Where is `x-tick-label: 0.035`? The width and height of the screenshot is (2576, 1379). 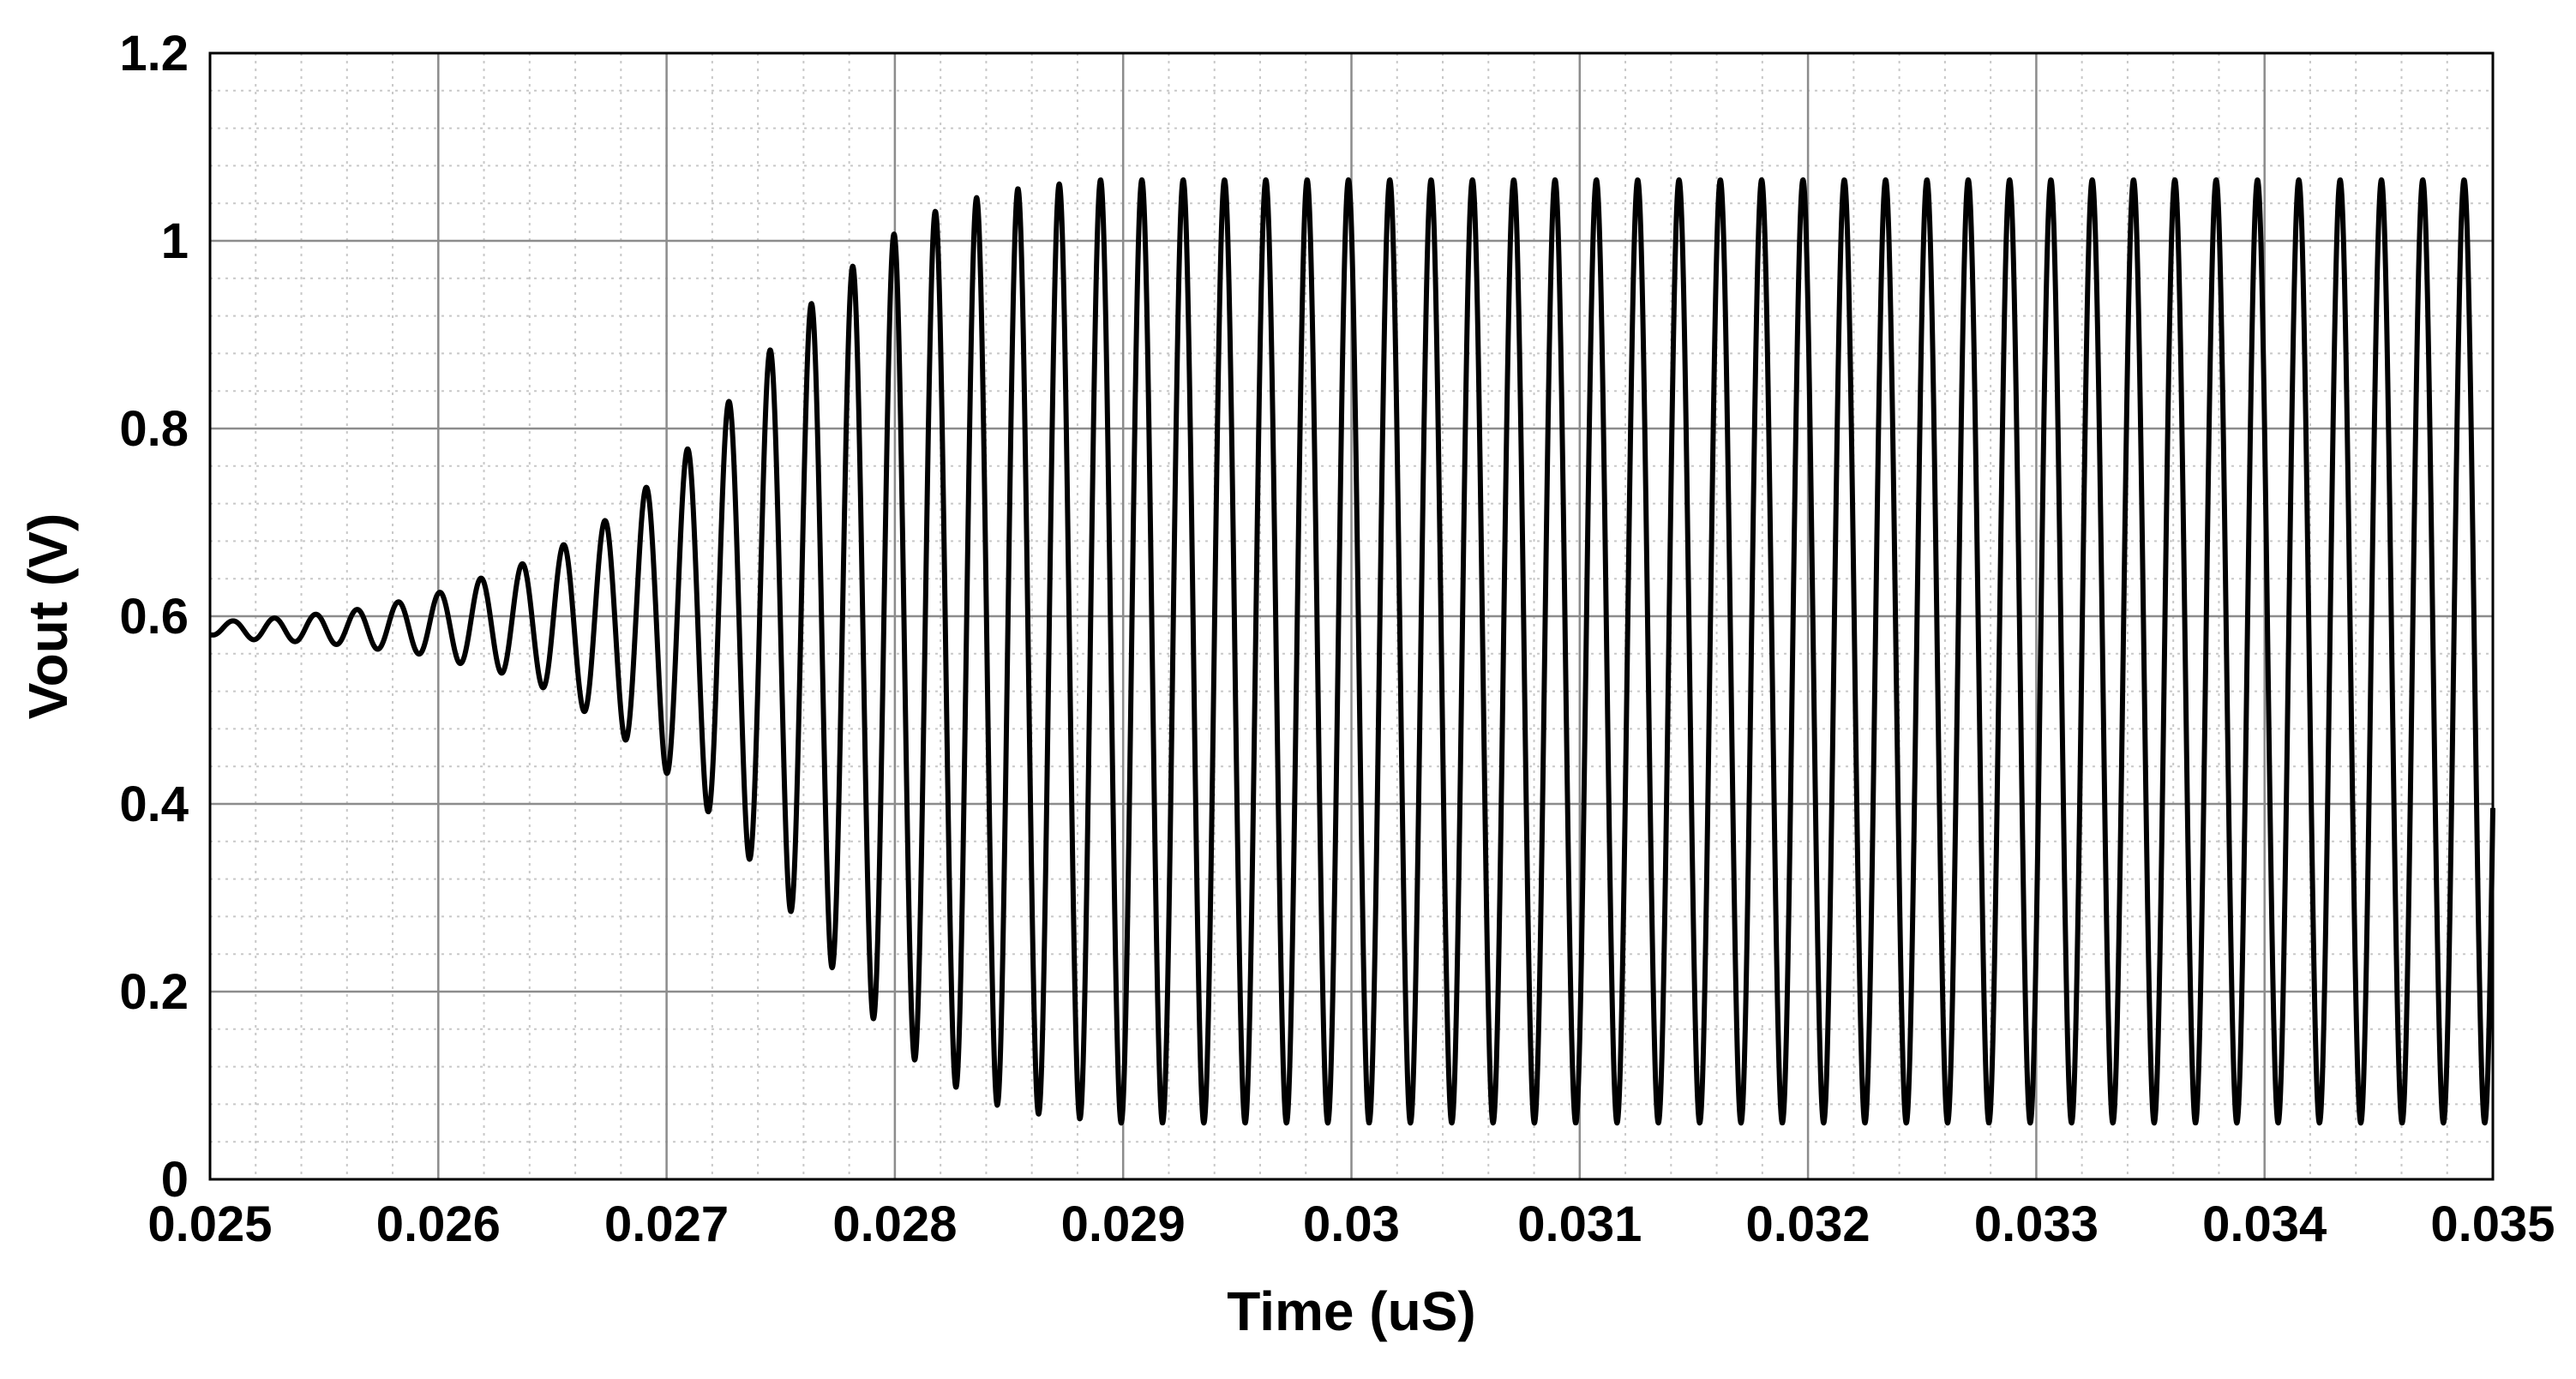 x-tick-label: 0.035 is located at coordinates (2492, 1224).